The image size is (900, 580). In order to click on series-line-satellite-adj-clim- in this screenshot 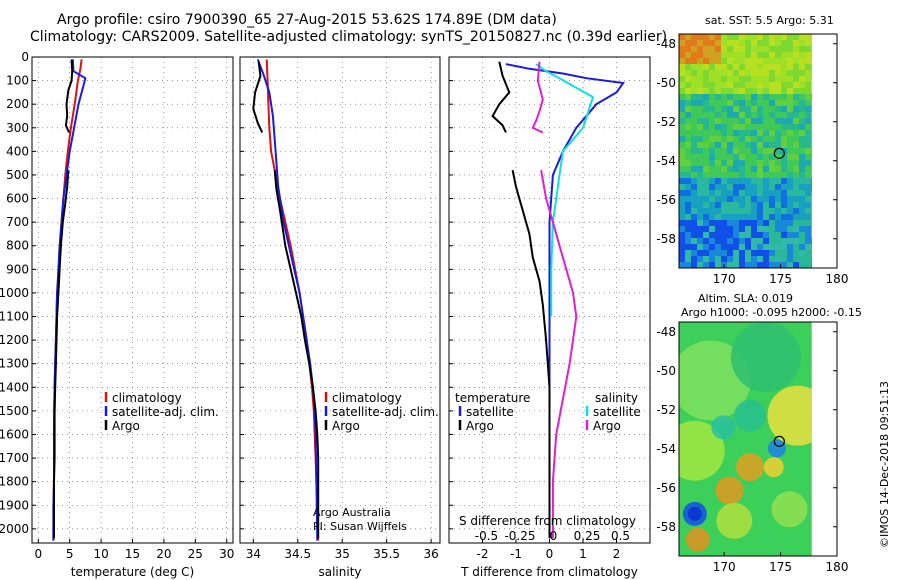, I will do `click(287, 300)`.